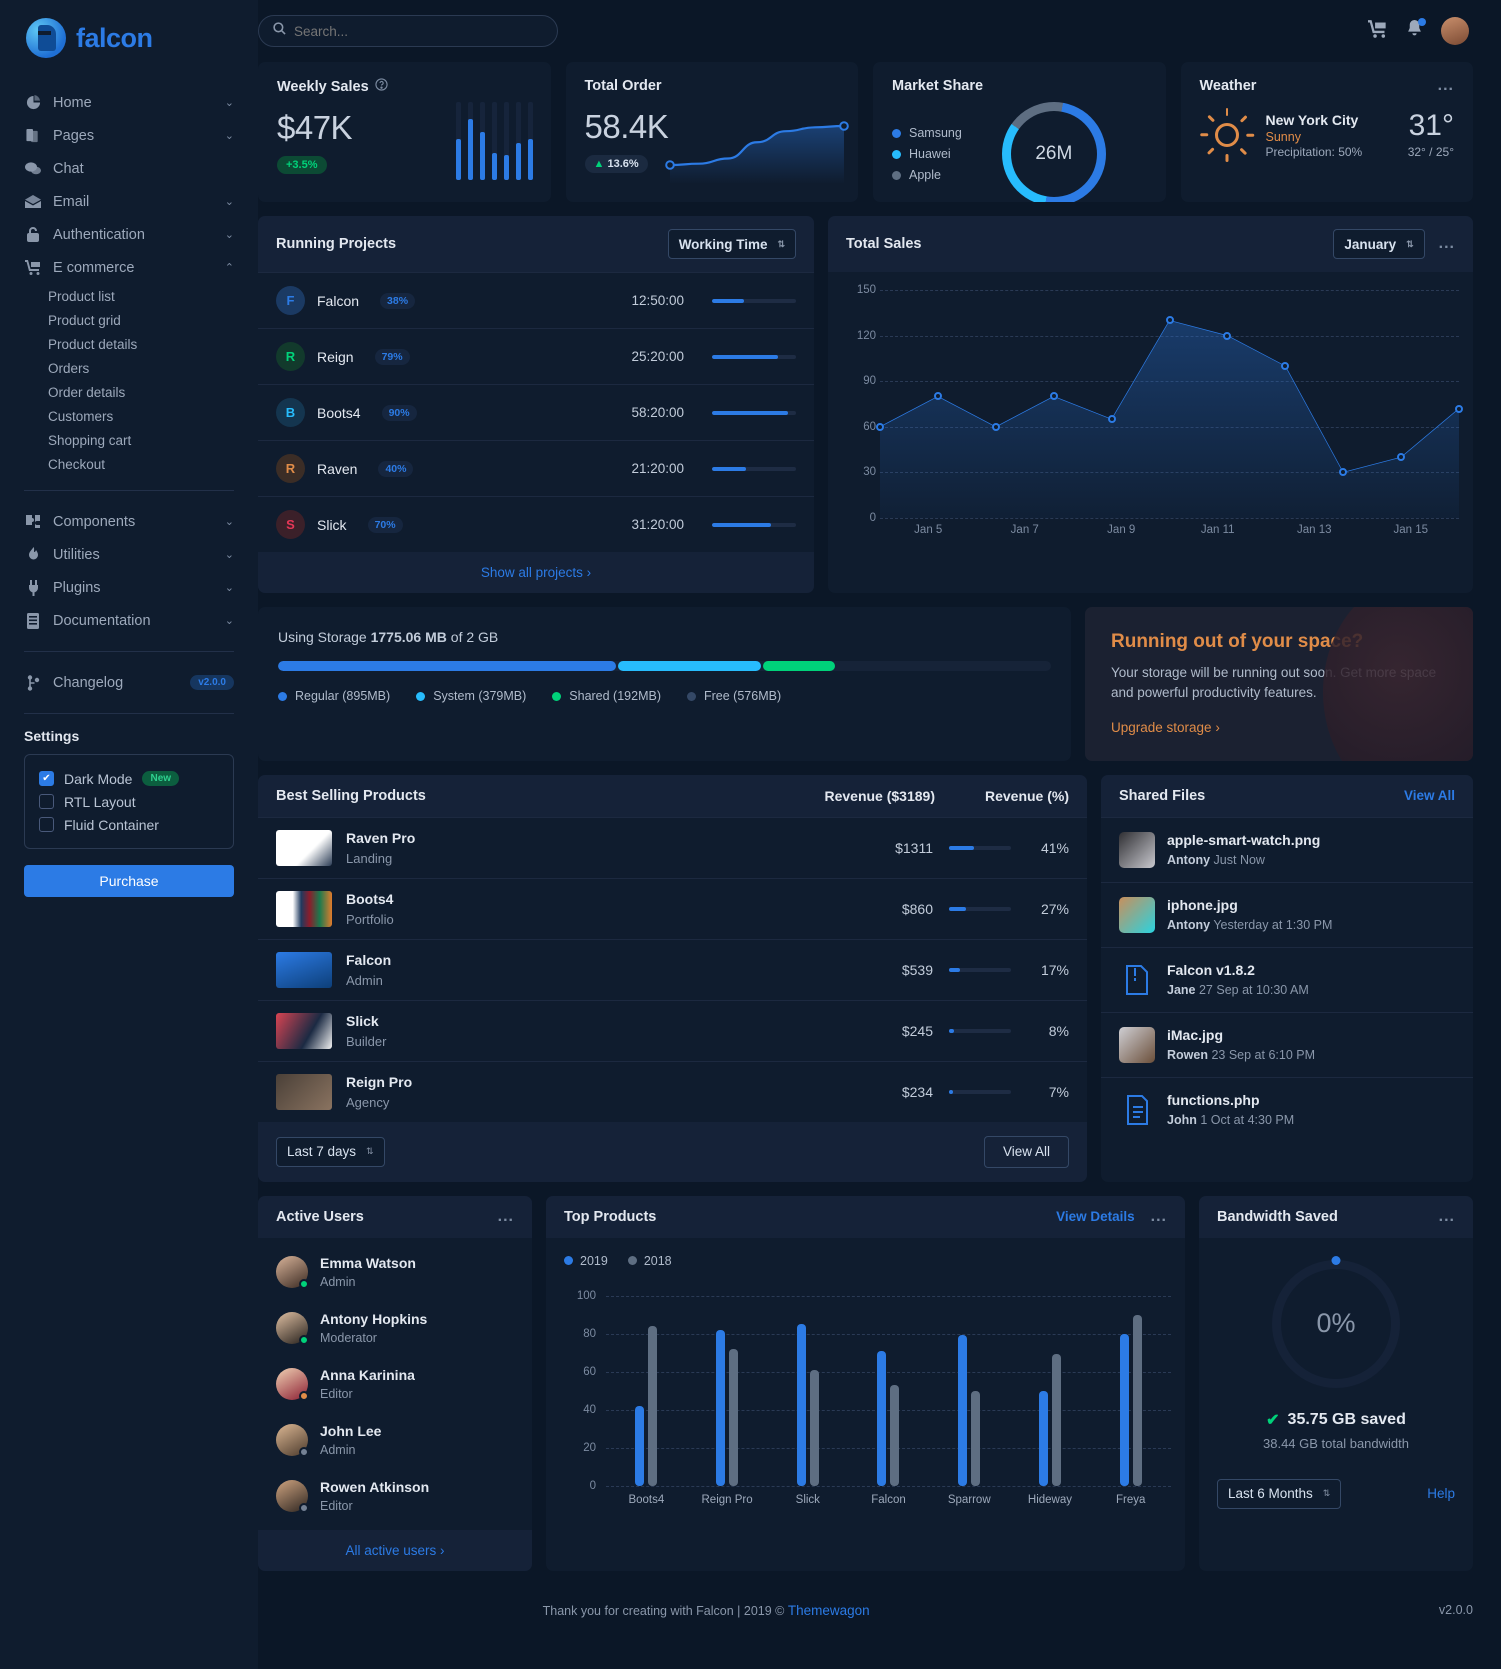  Describe the element at coordinates (1429, 795) in the screenshot. I see `shared-files-view-all-link: View All` at that location.